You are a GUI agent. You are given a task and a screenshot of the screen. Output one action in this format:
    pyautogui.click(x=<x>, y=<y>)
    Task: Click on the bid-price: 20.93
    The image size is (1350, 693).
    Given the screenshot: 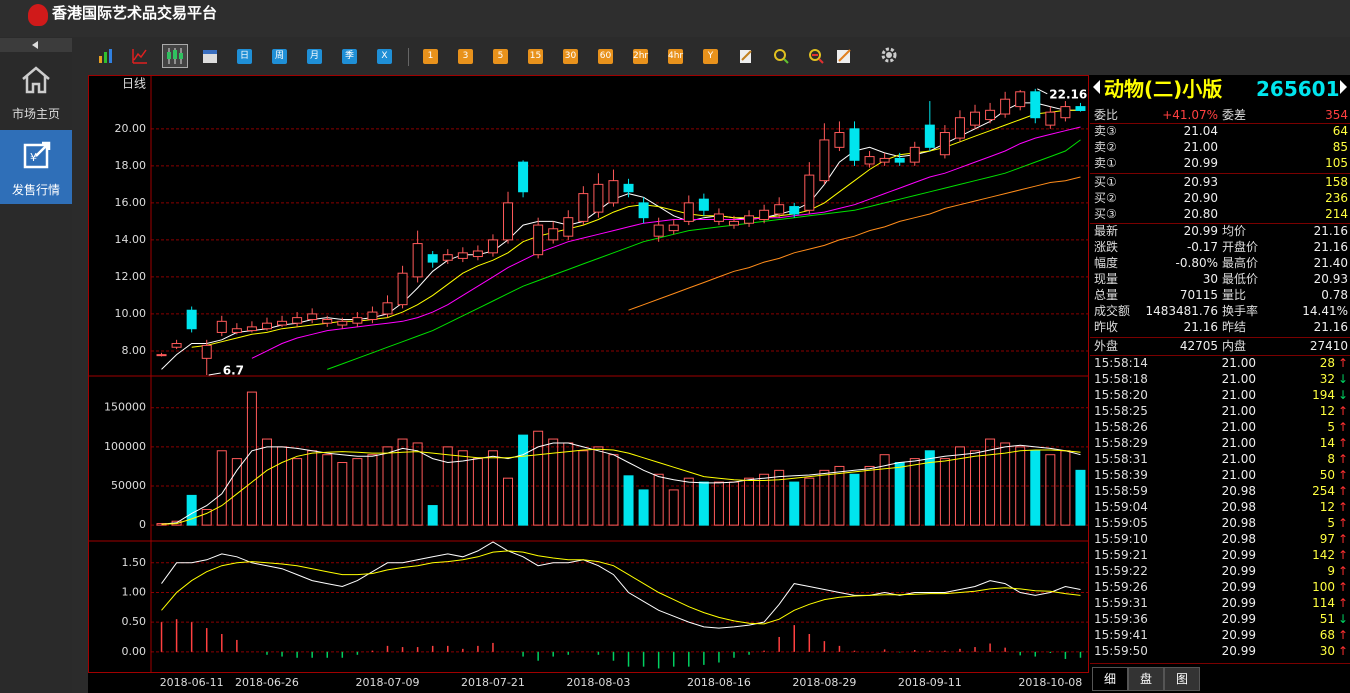 What is the action you would take?
    pyautogui.click(x=1200, y=182)
    